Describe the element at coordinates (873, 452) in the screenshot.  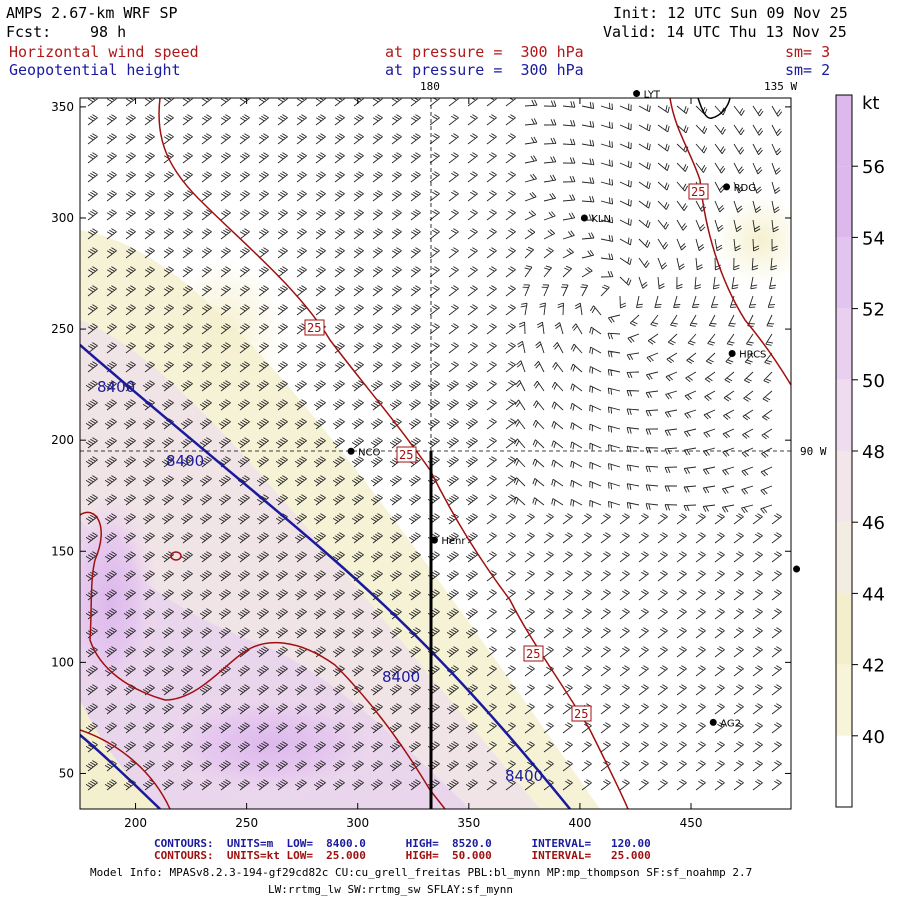
I see `colorbar-label: 48` at that location.